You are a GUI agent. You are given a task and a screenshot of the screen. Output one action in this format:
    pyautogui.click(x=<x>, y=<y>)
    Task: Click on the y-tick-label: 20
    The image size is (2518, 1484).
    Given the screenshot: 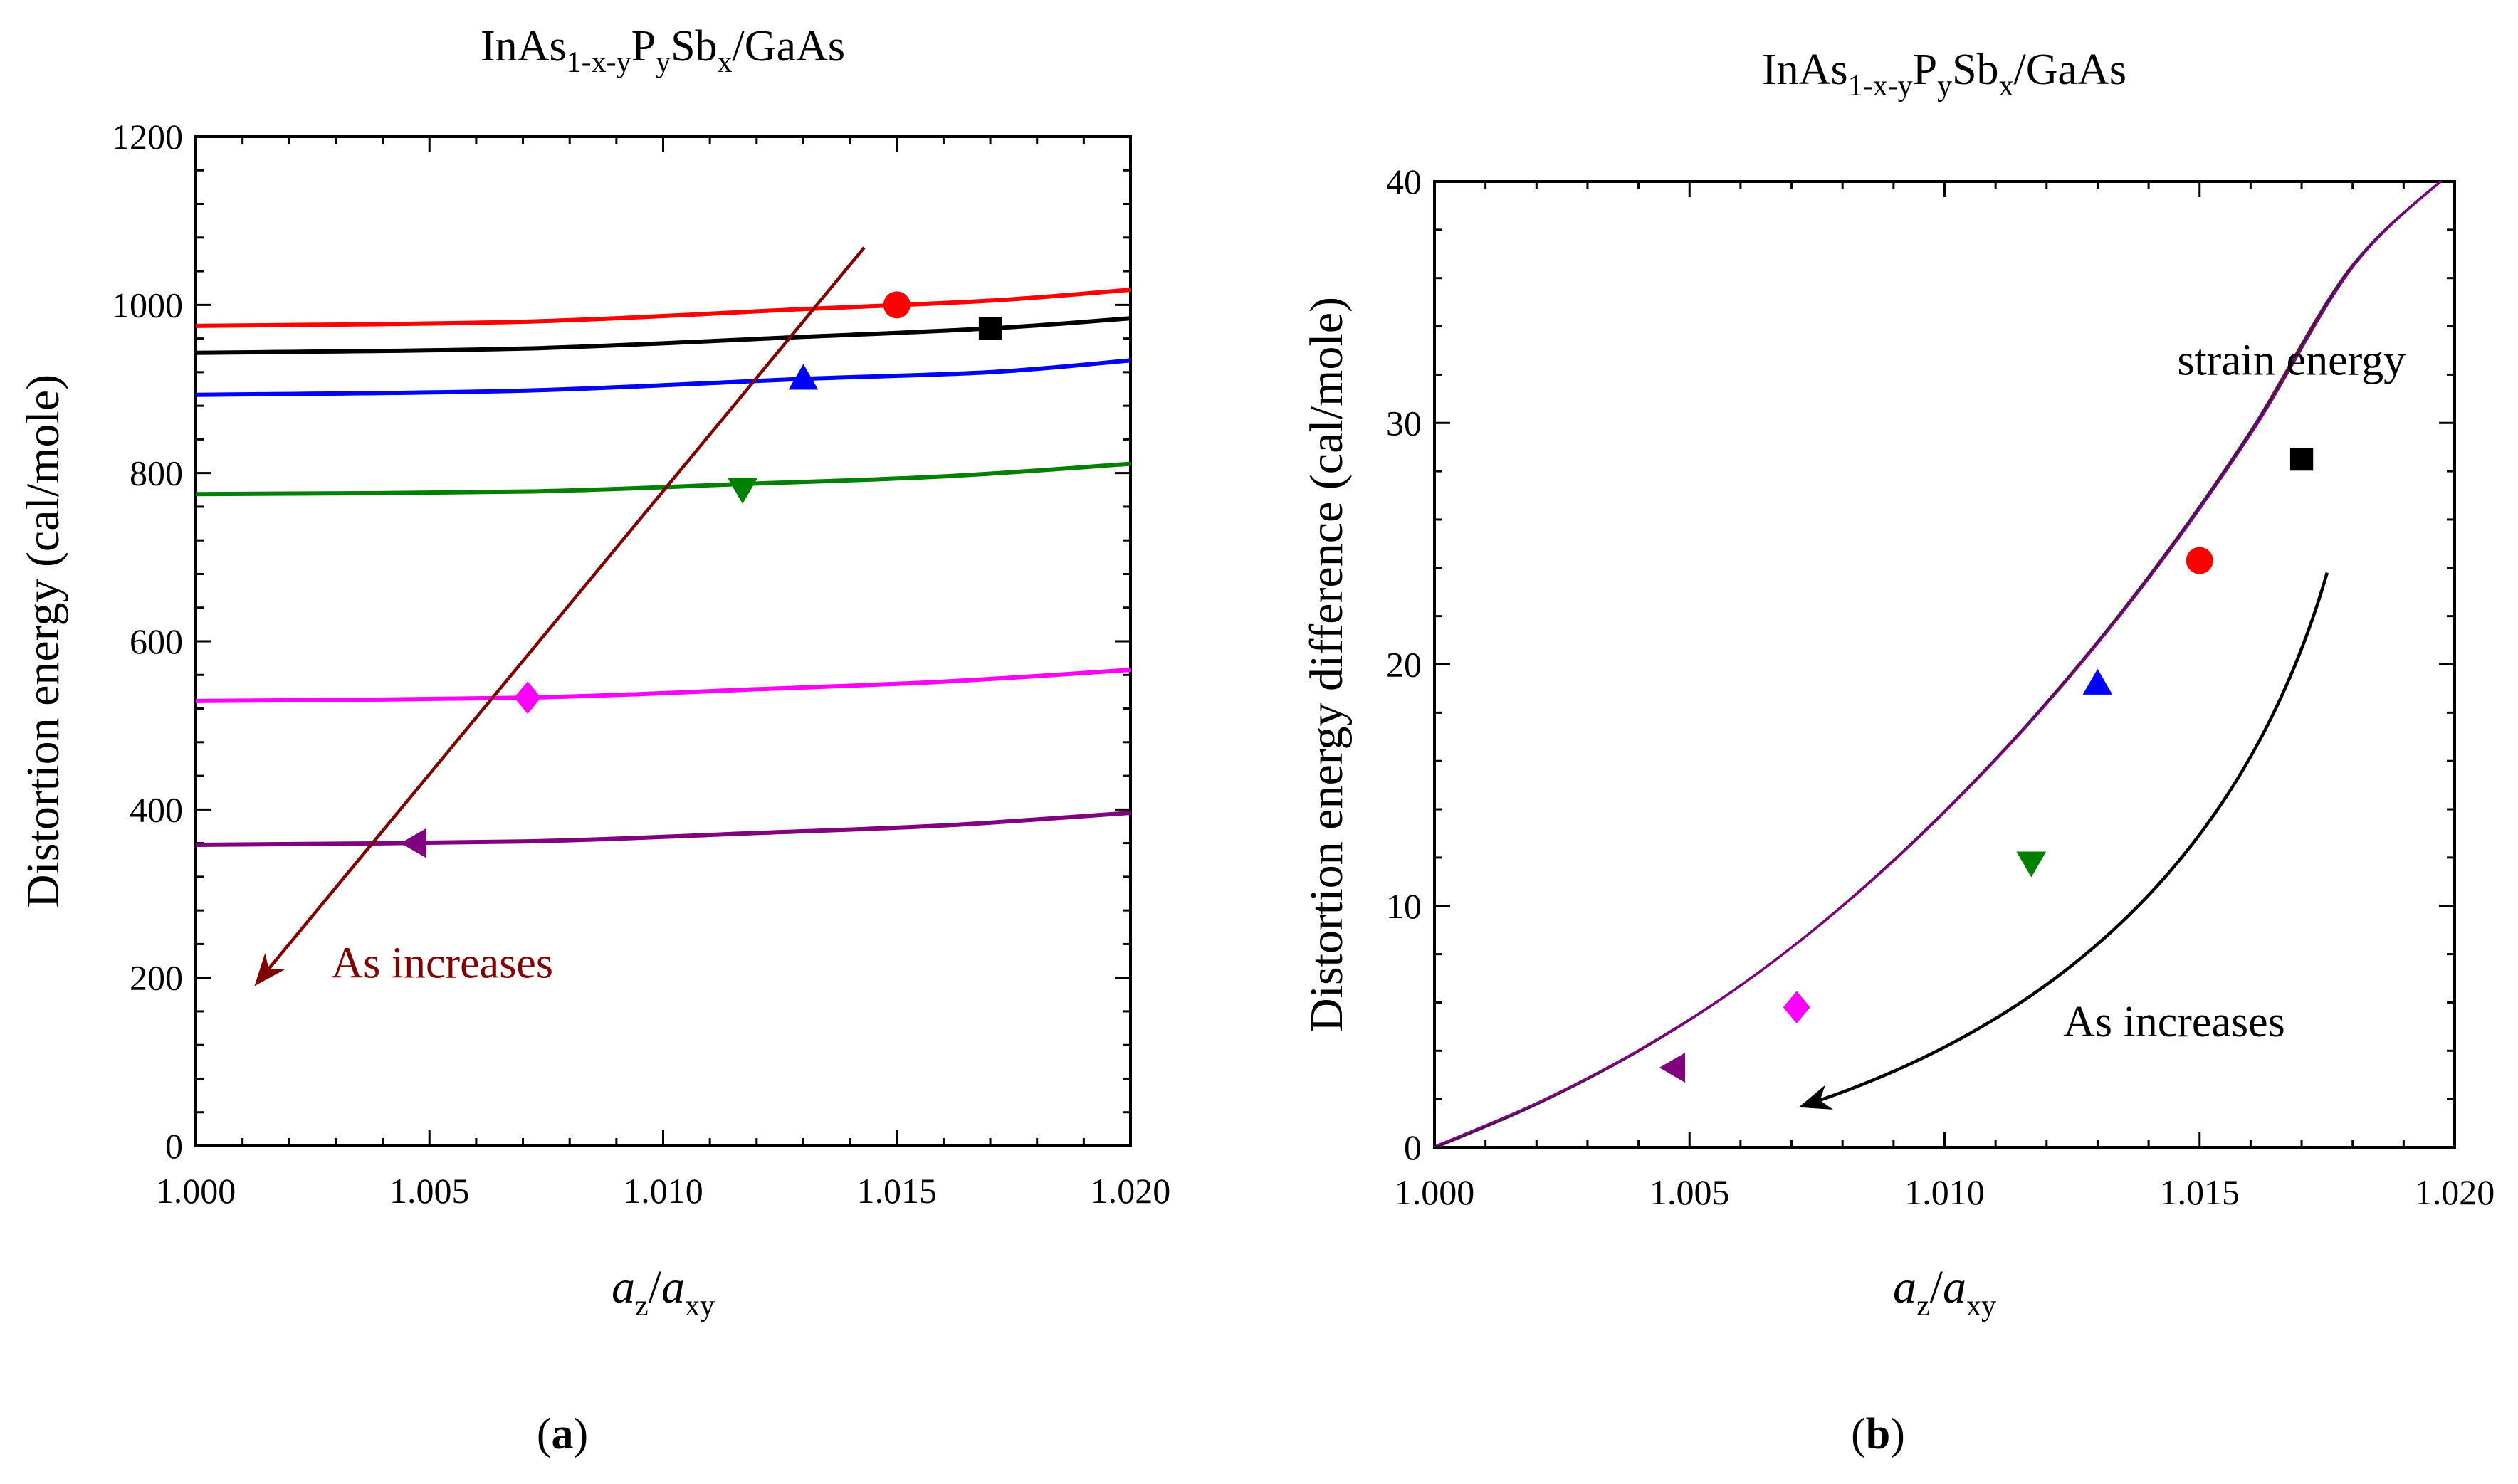 What is the action you would take?
    pyautogui.click(x=1404, y=665)
    